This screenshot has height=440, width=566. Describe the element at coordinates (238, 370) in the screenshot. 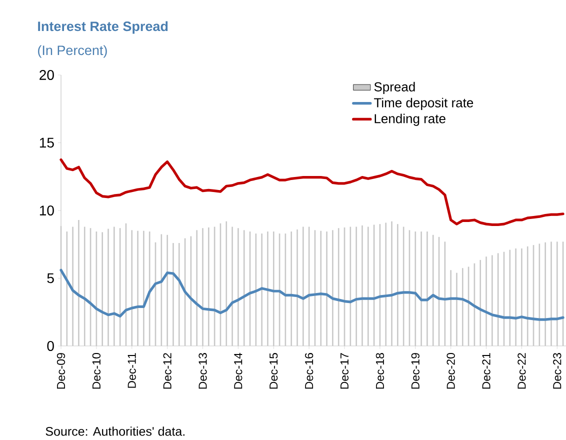

I see `x-tick-label: Dec-14` at that location.